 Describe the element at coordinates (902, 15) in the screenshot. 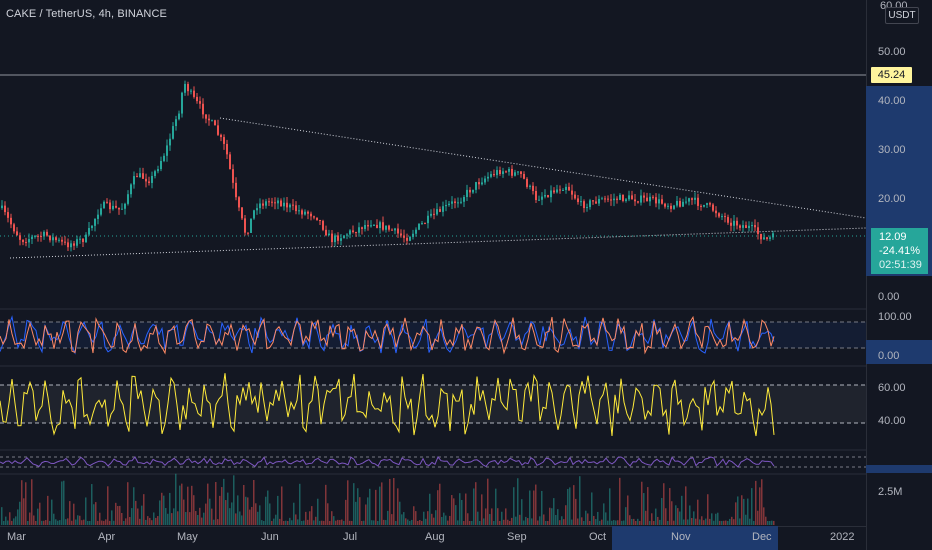

I see `currency-unit-label: USDT` at that location.